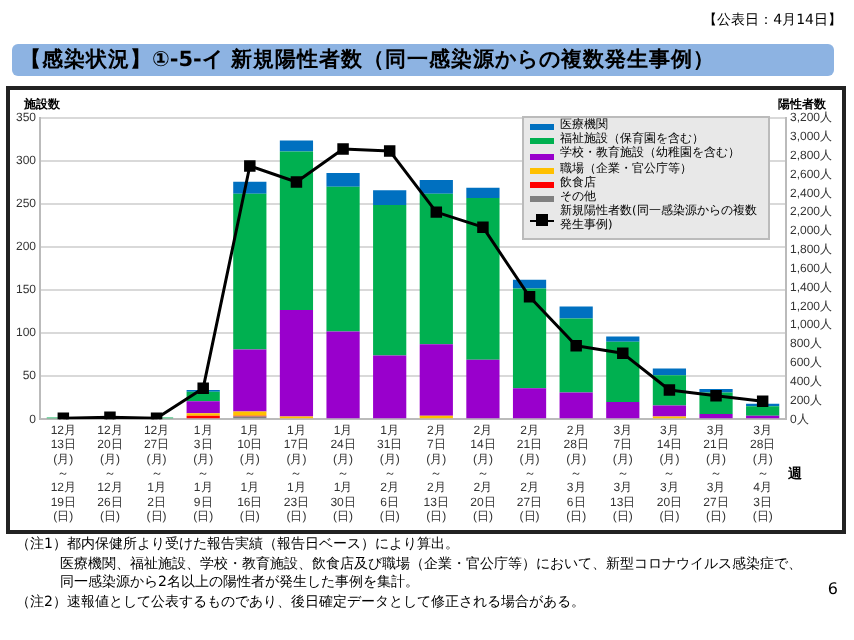  I want to click on text: 6, so click(832, 589).